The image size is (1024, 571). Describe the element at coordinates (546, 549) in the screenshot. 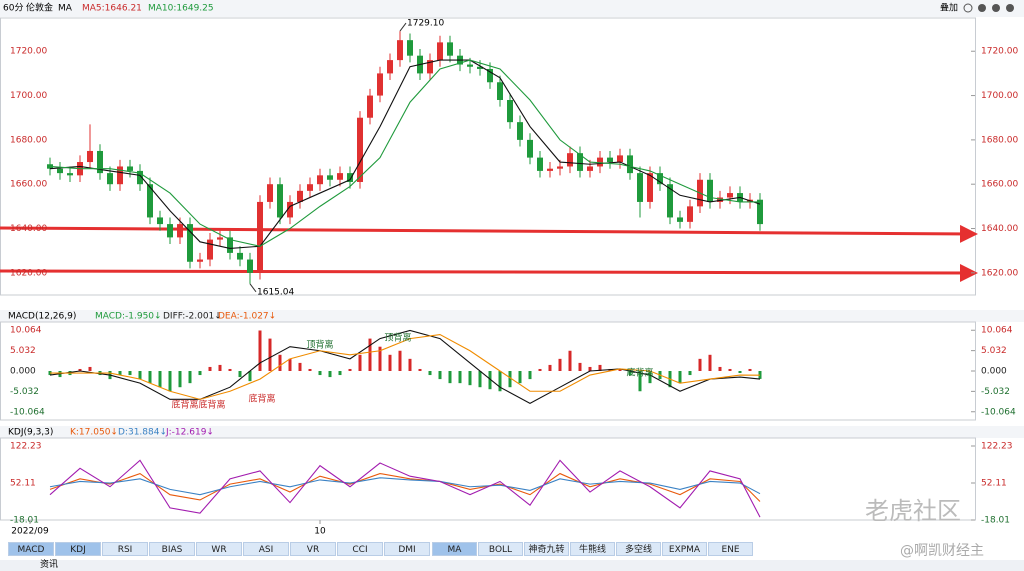

I see `tab: 神奇九转` at that location.